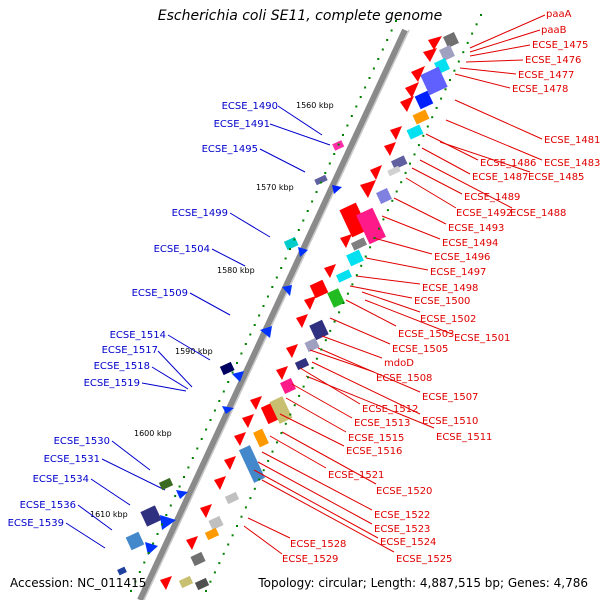 This screenshot has height=600, width=600. What do you see at coordinates (376, 438) in the screenshot?
I see `gene-label: ECSE_1515` at bounding box center [376, 438].